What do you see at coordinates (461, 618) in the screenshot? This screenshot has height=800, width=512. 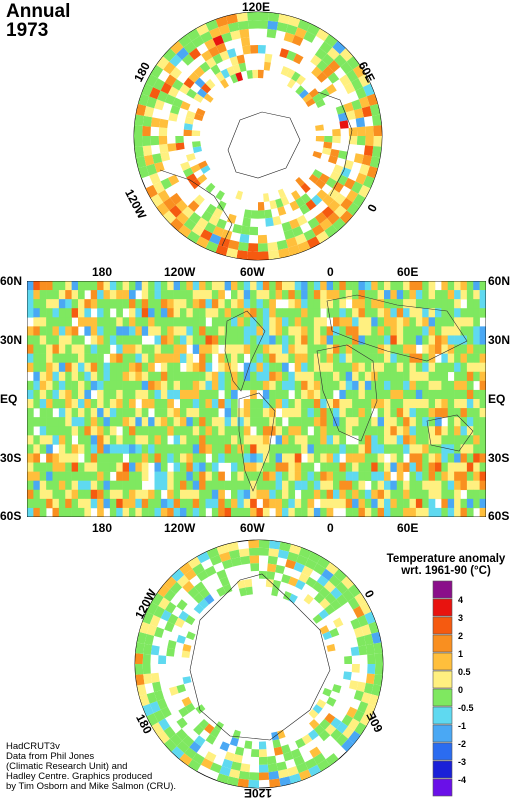 I see `legend-label-3: 3` at bounding box center [461, 618].